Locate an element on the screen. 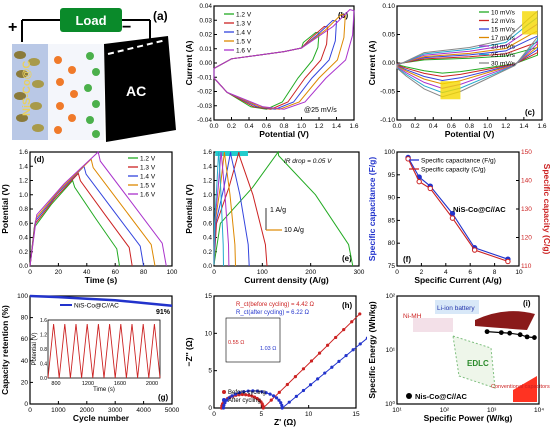  inset-x-tick-label: 2000 is located at coordinates (152, 384).